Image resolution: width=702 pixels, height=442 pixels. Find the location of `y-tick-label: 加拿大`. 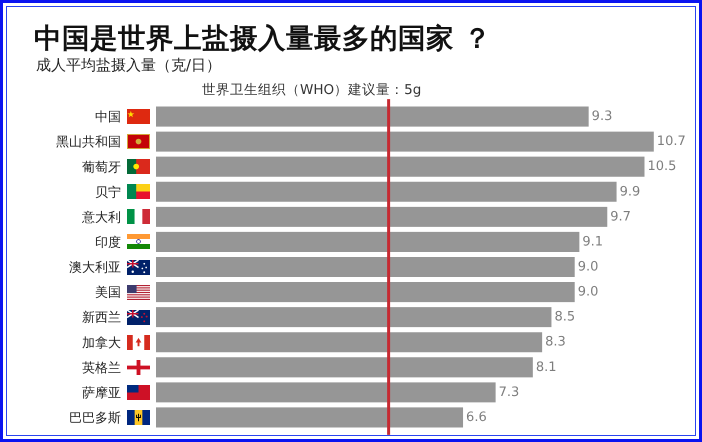

y-tick-label: 加拿大 is located at coordinates (101, 343).